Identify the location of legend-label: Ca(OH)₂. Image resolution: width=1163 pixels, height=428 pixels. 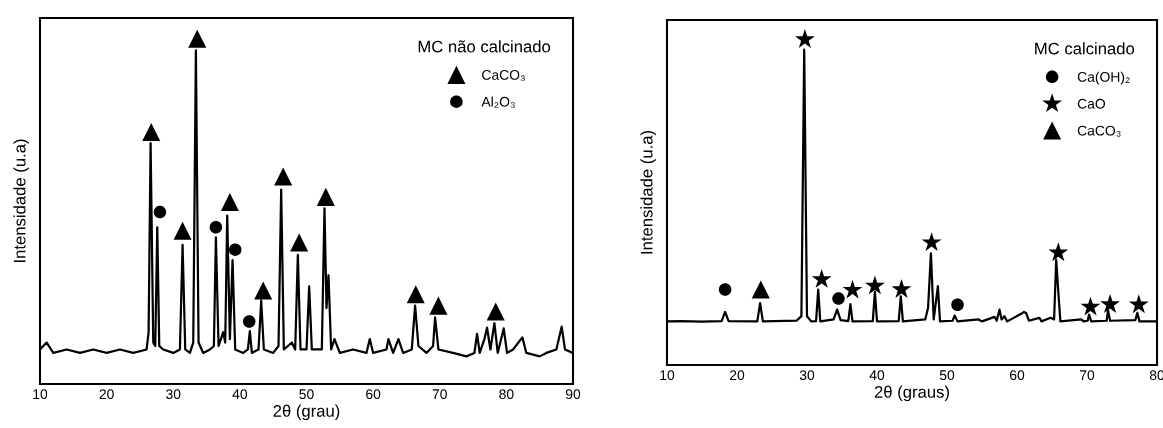
(1103, 78).